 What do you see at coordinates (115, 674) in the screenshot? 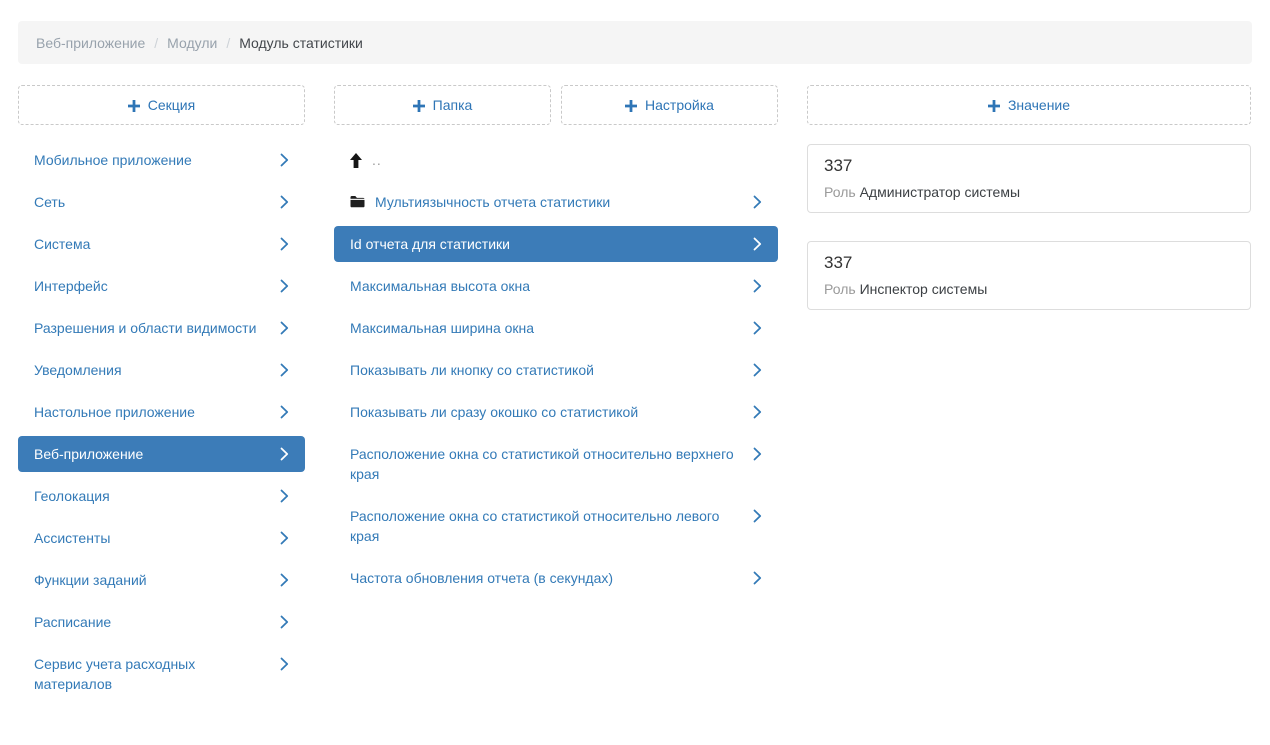
I see `section-label: Сервис учета расходных материалов` at bounding box center [115, 674].